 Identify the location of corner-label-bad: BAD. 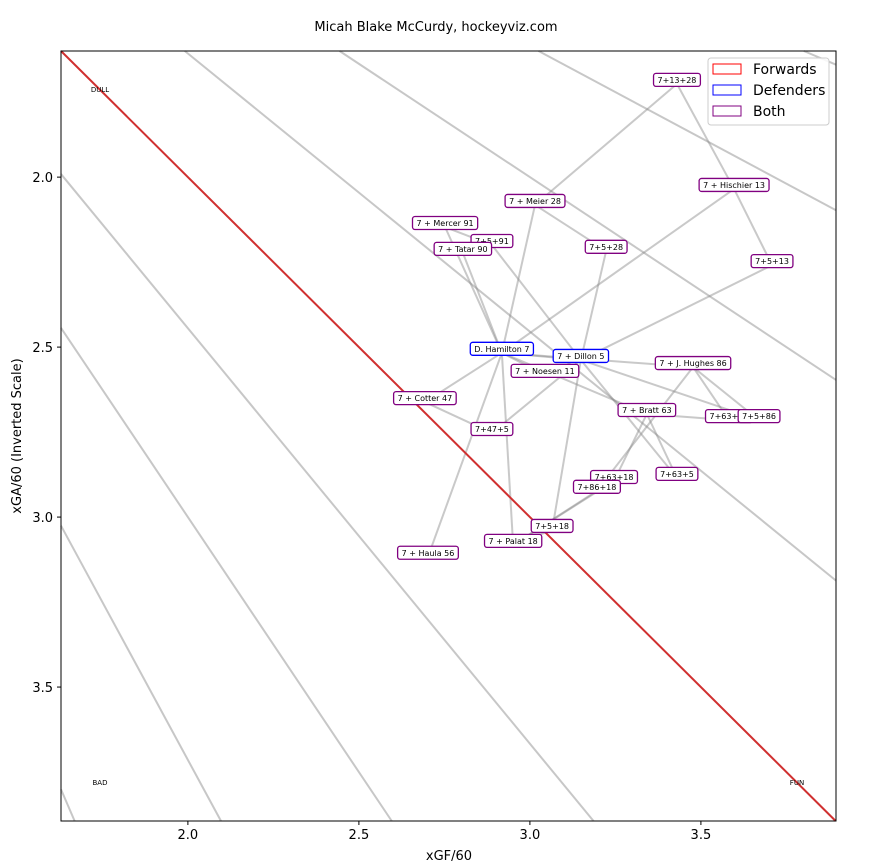
(100, 783).